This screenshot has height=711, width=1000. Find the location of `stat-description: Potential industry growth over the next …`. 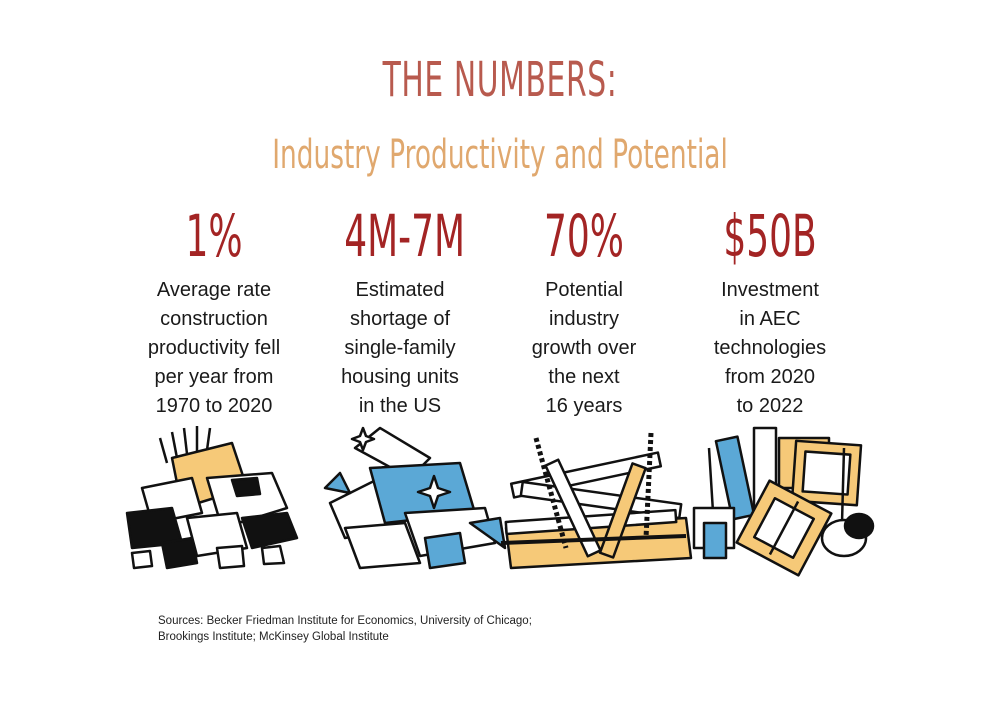

stat-description: Potential industry growth over the next … is located at coordinates (584, 348).